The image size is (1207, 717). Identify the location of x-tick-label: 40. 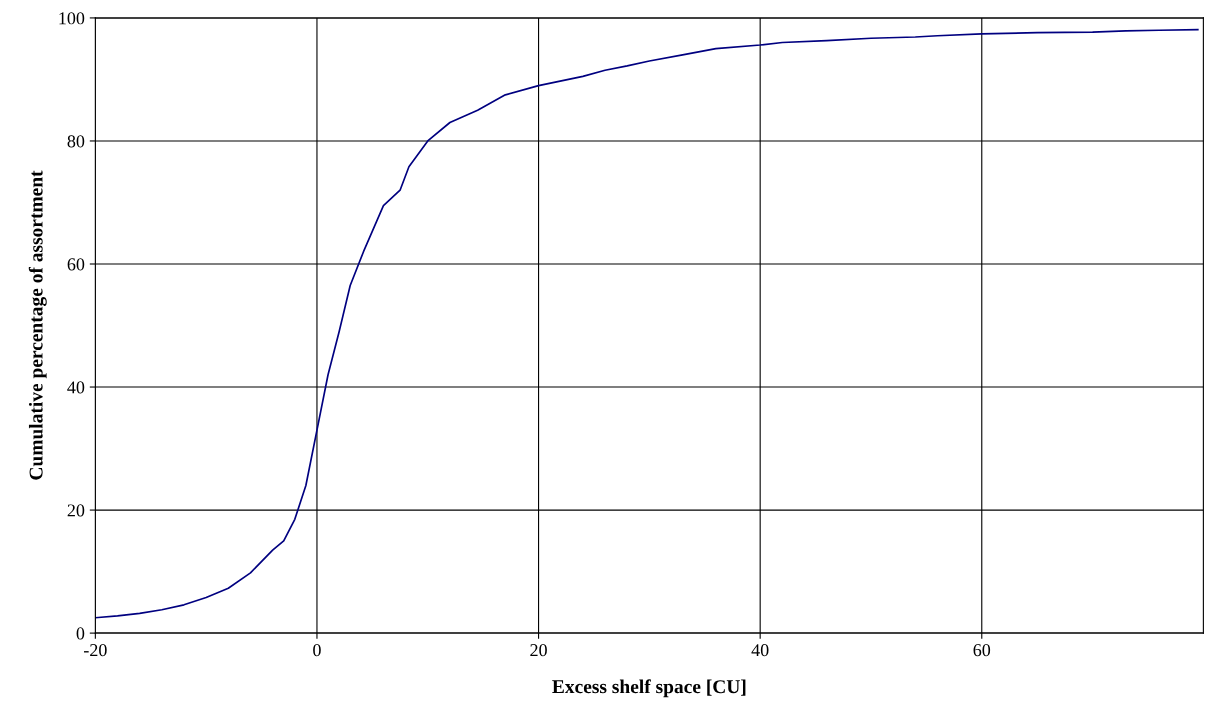
(760, 650).